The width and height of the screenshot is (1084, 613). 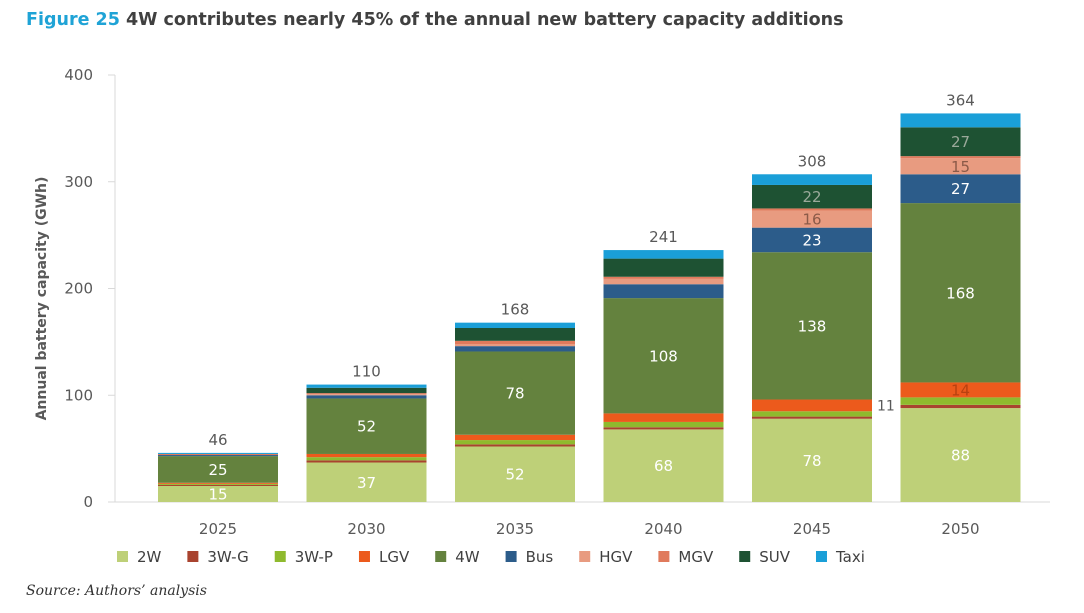 I want to click on legend-swatch-taxi, so click(x=821, y=556).